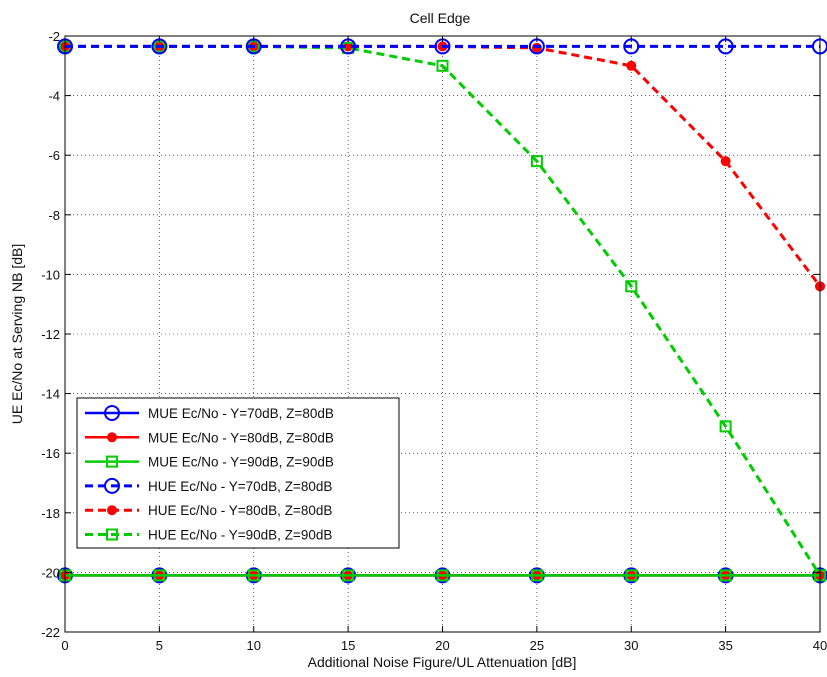  I want to click on legend-item: HUE Ec/No - Y=70dB, Z=80dB, so click(208, 485).